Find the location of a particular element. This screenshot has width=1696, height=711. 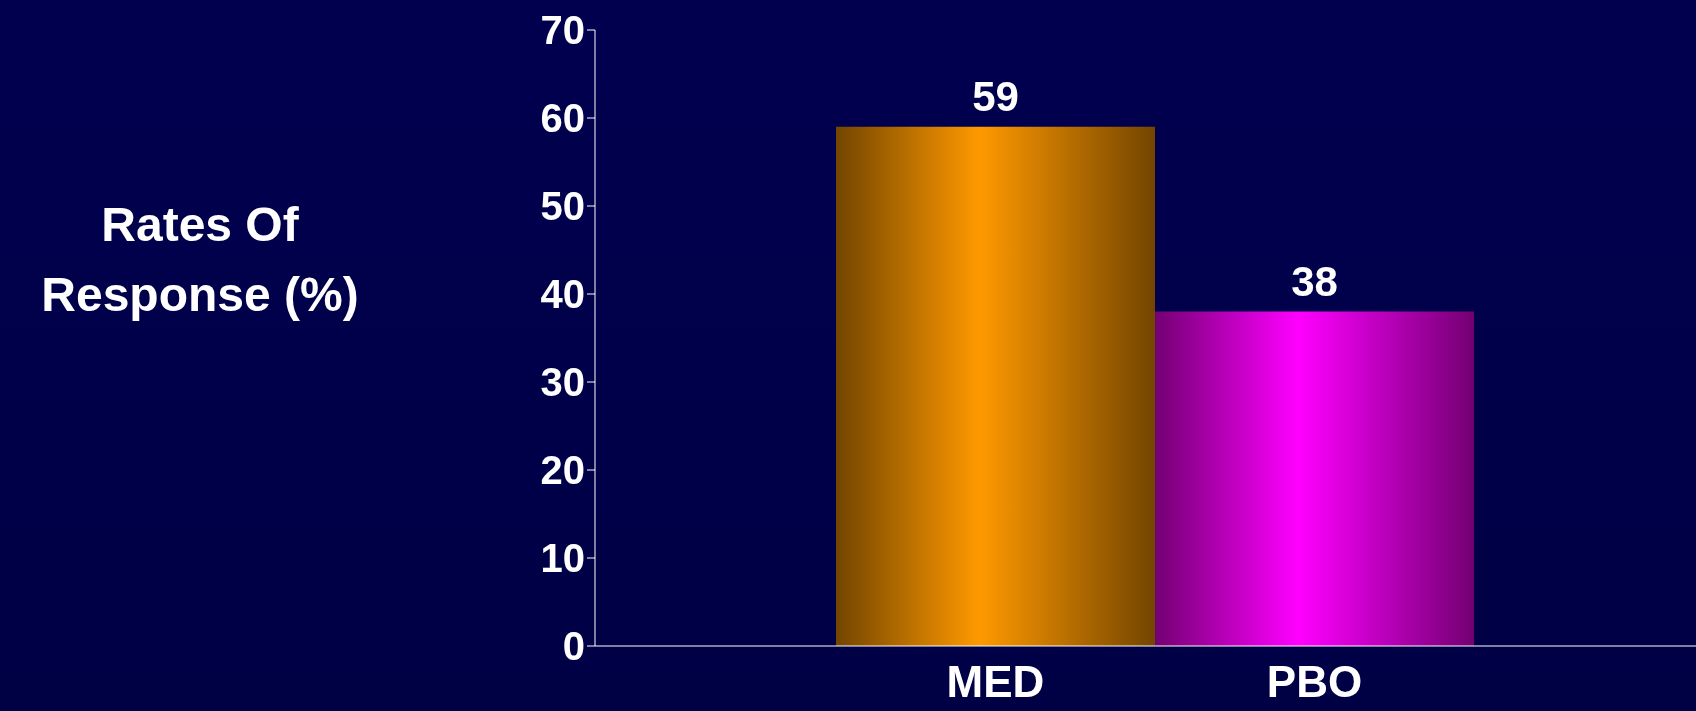

data-label: 38 is located at coordinates (1314, 281).